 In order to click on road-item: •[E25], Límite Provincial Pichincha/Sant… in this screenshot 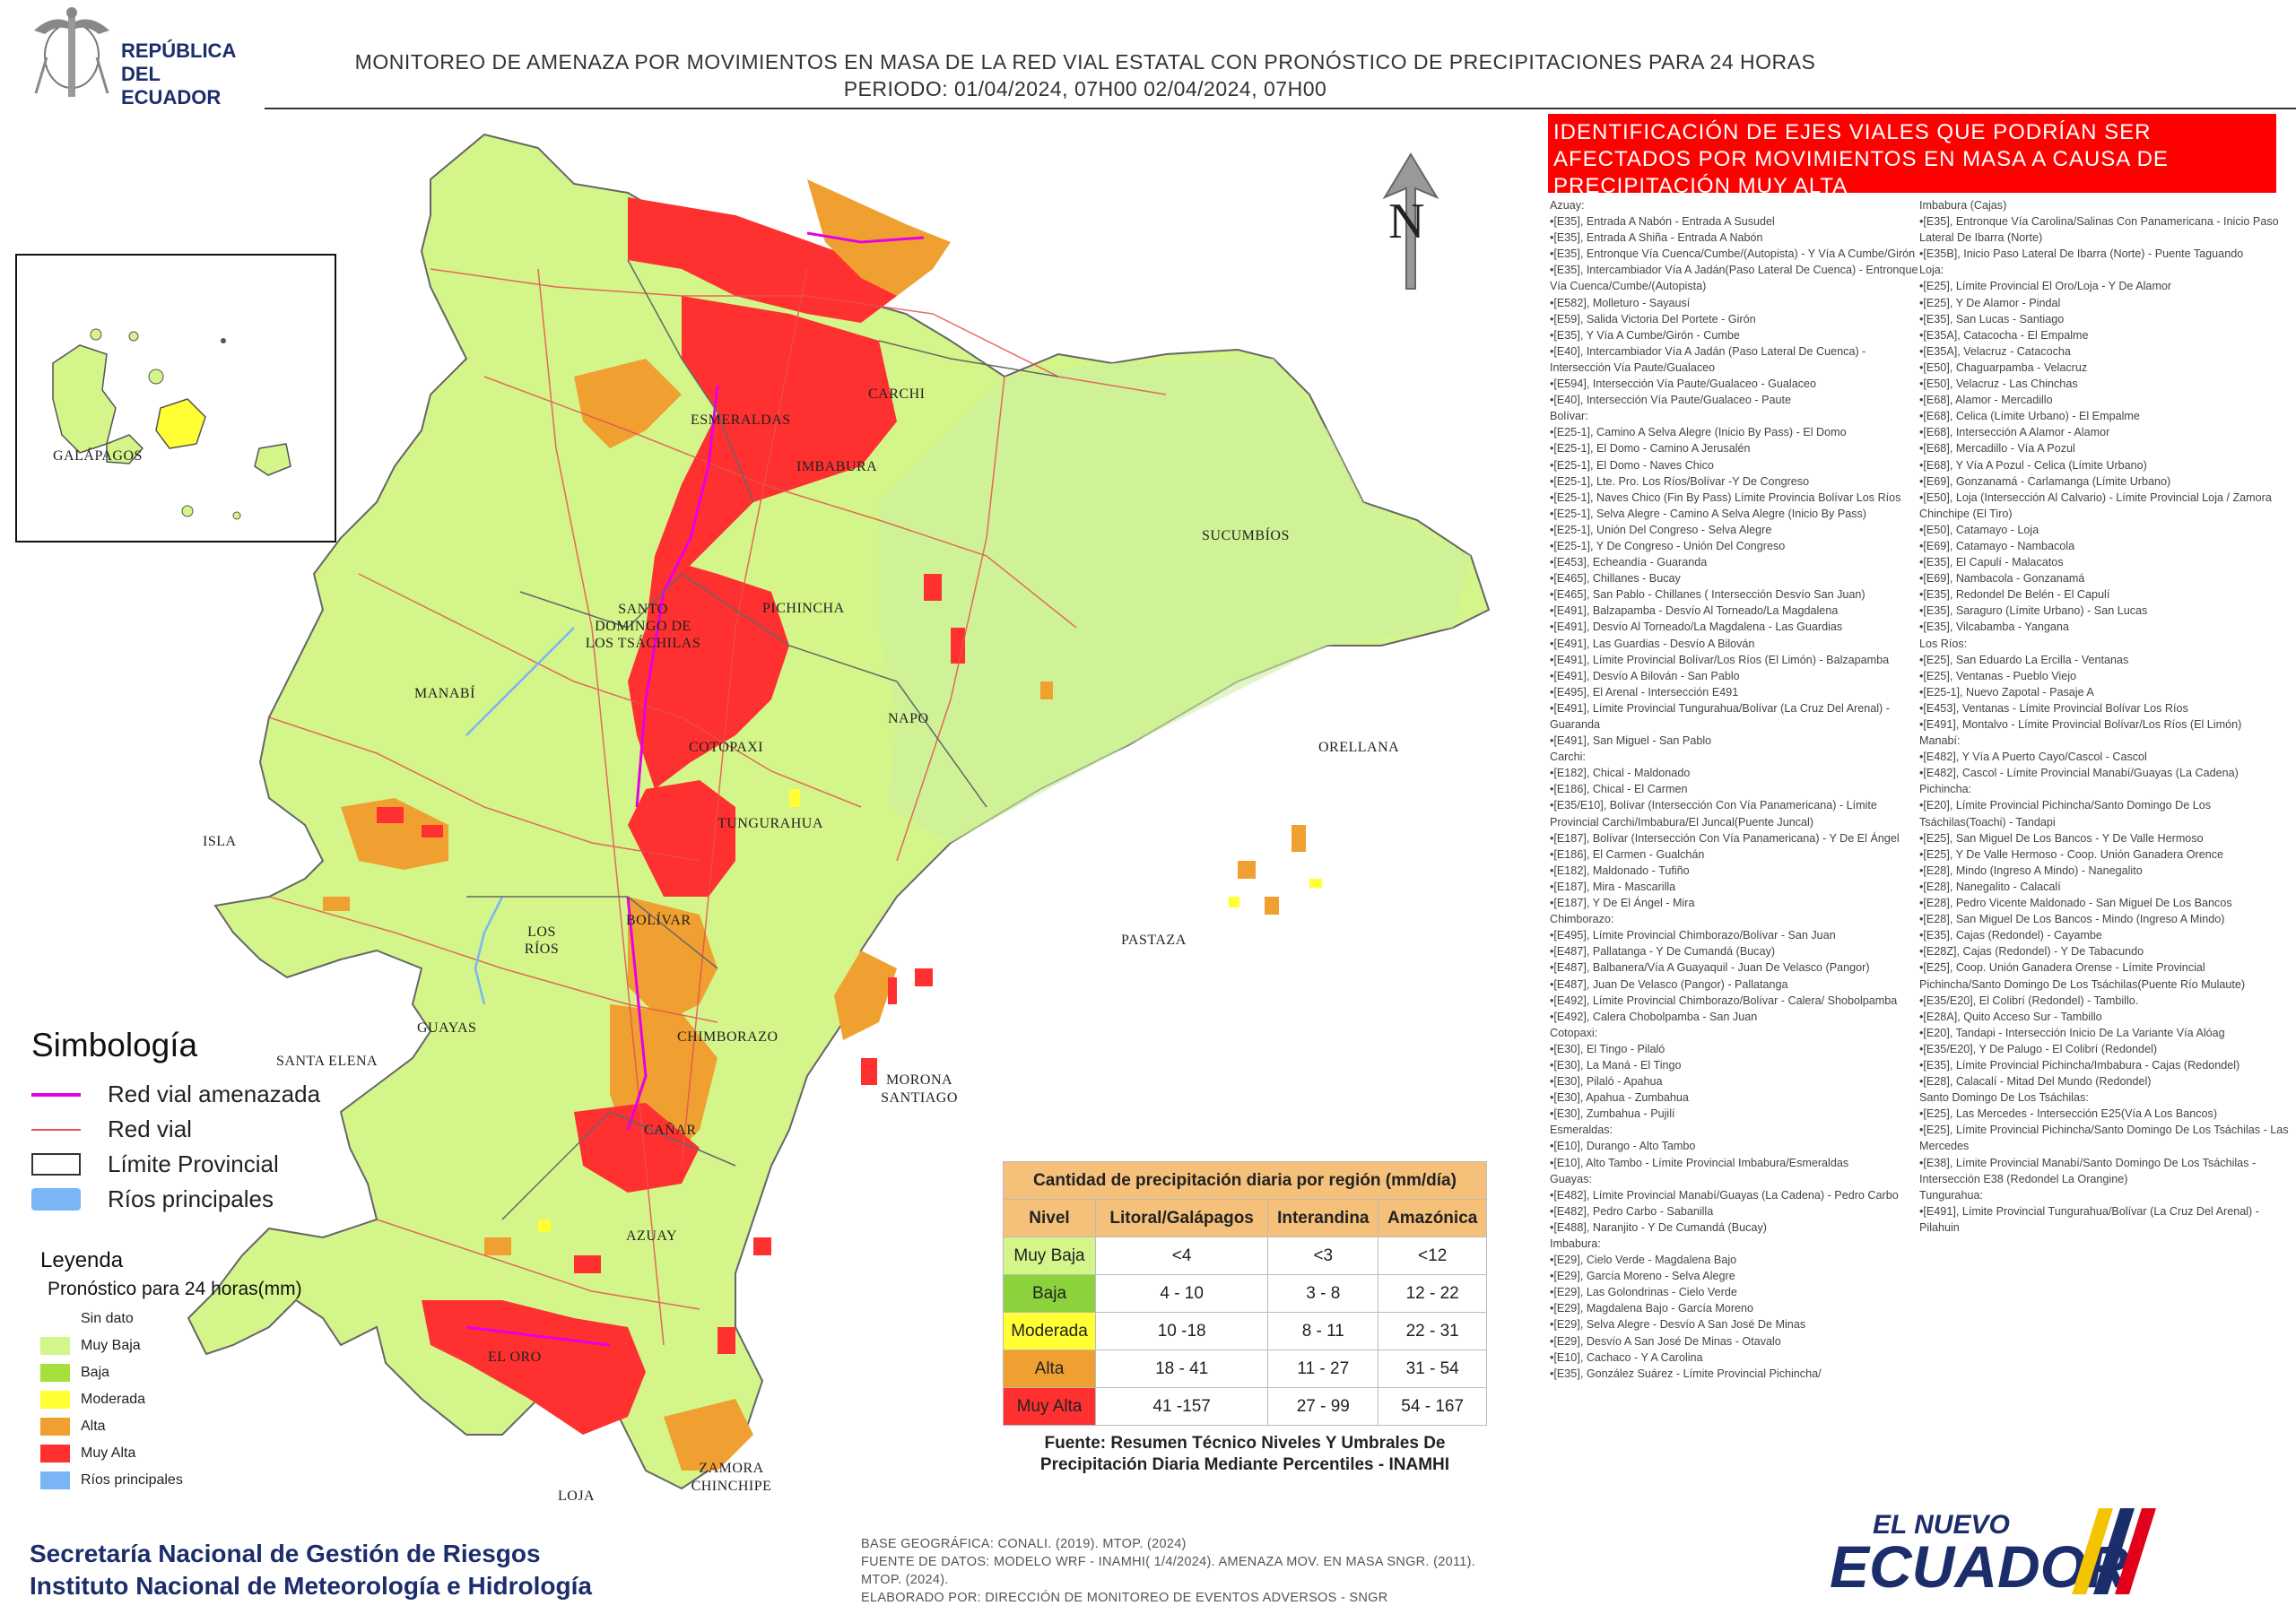, I will do `click(2104, 1138)`.